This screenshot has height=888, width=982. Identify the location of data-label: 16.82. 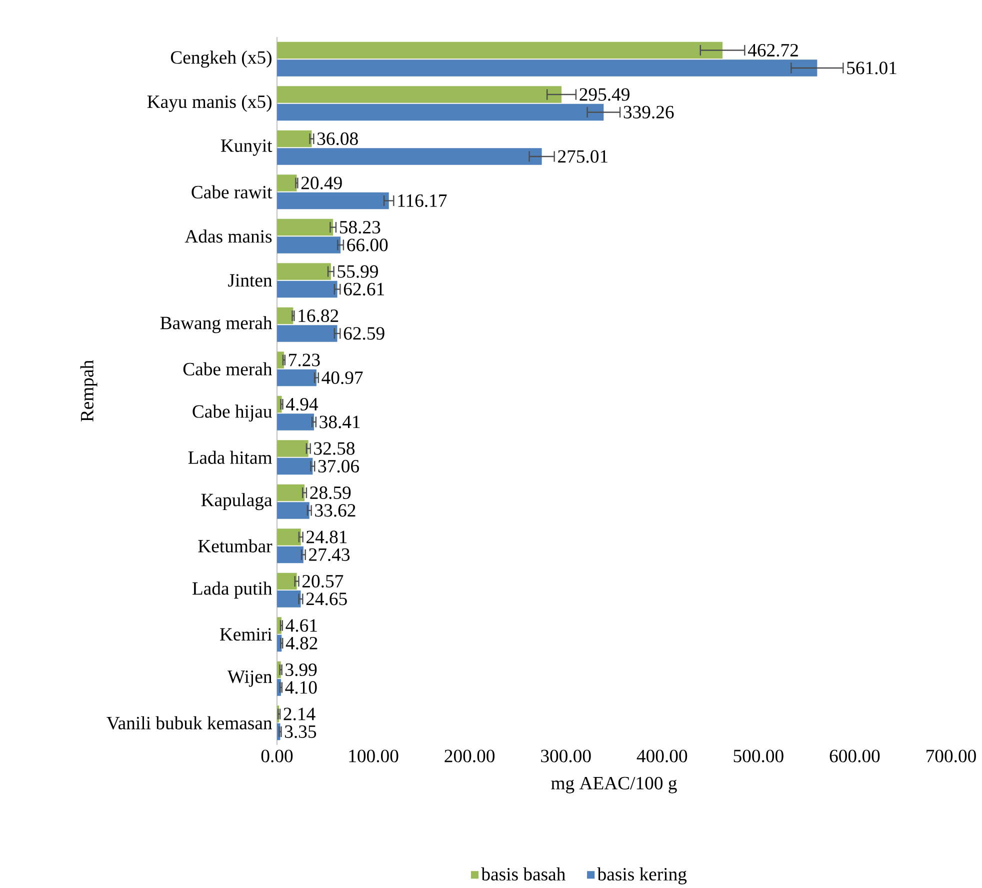
(318, 315).